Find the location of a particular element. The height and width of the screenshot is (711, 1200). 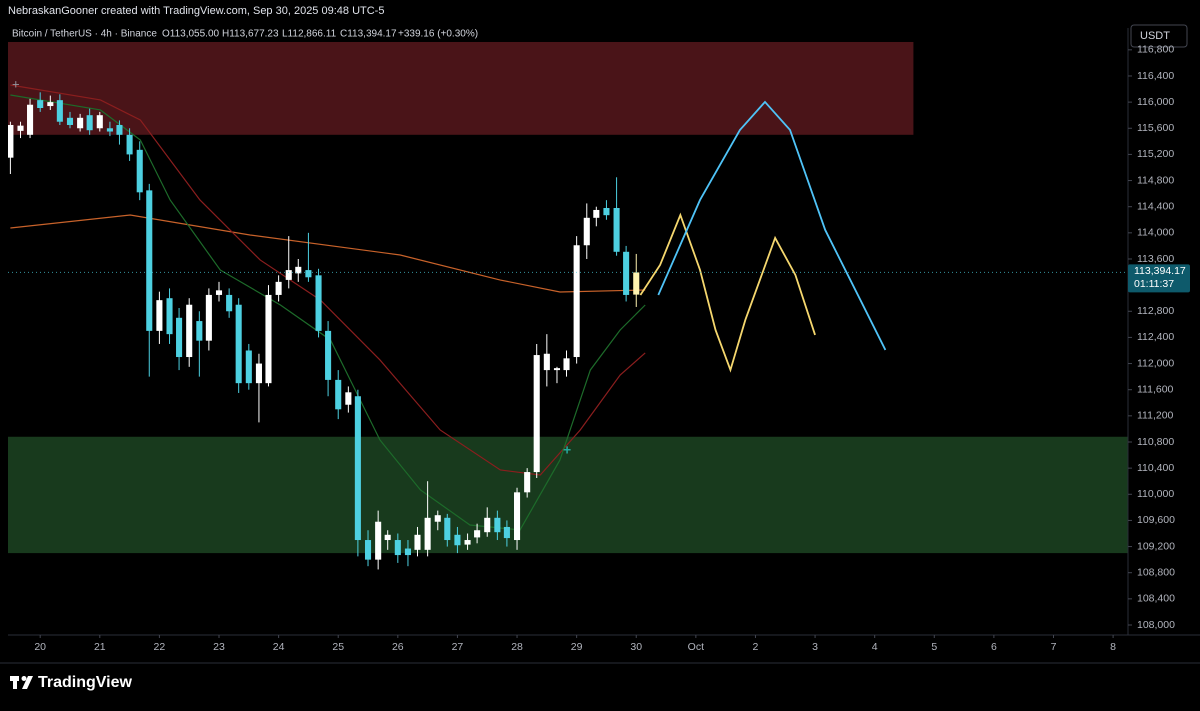

x-tick-label: 26 is located at coordinates (398, 647).